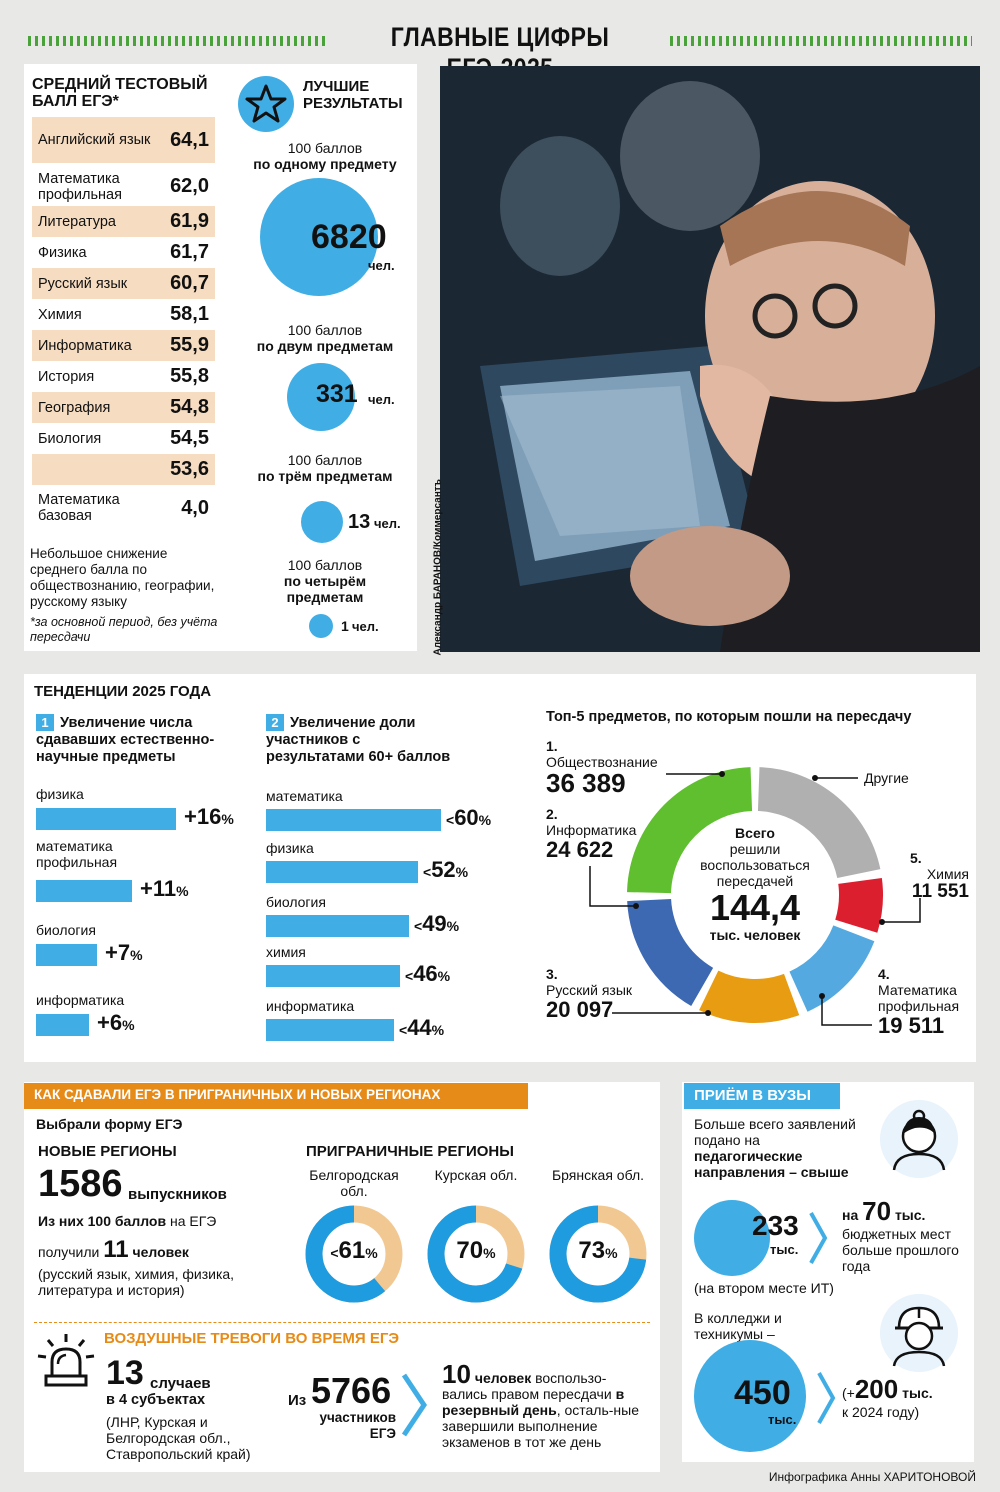  I want to click on trend1-num: +6, so click(110, 1022).